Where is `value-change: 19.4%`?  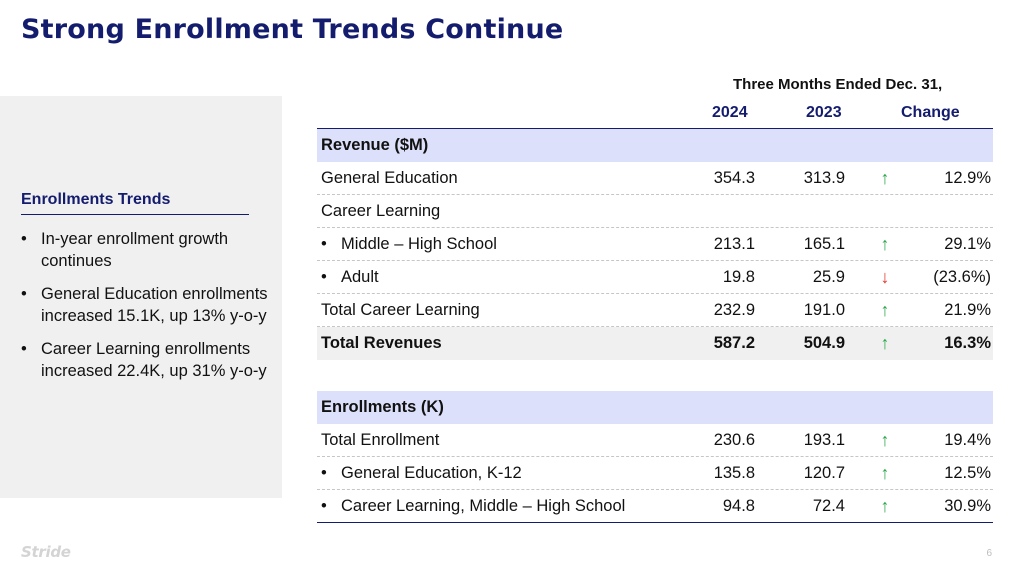 value-change: 19.4% is located at coordinates (967, 440).